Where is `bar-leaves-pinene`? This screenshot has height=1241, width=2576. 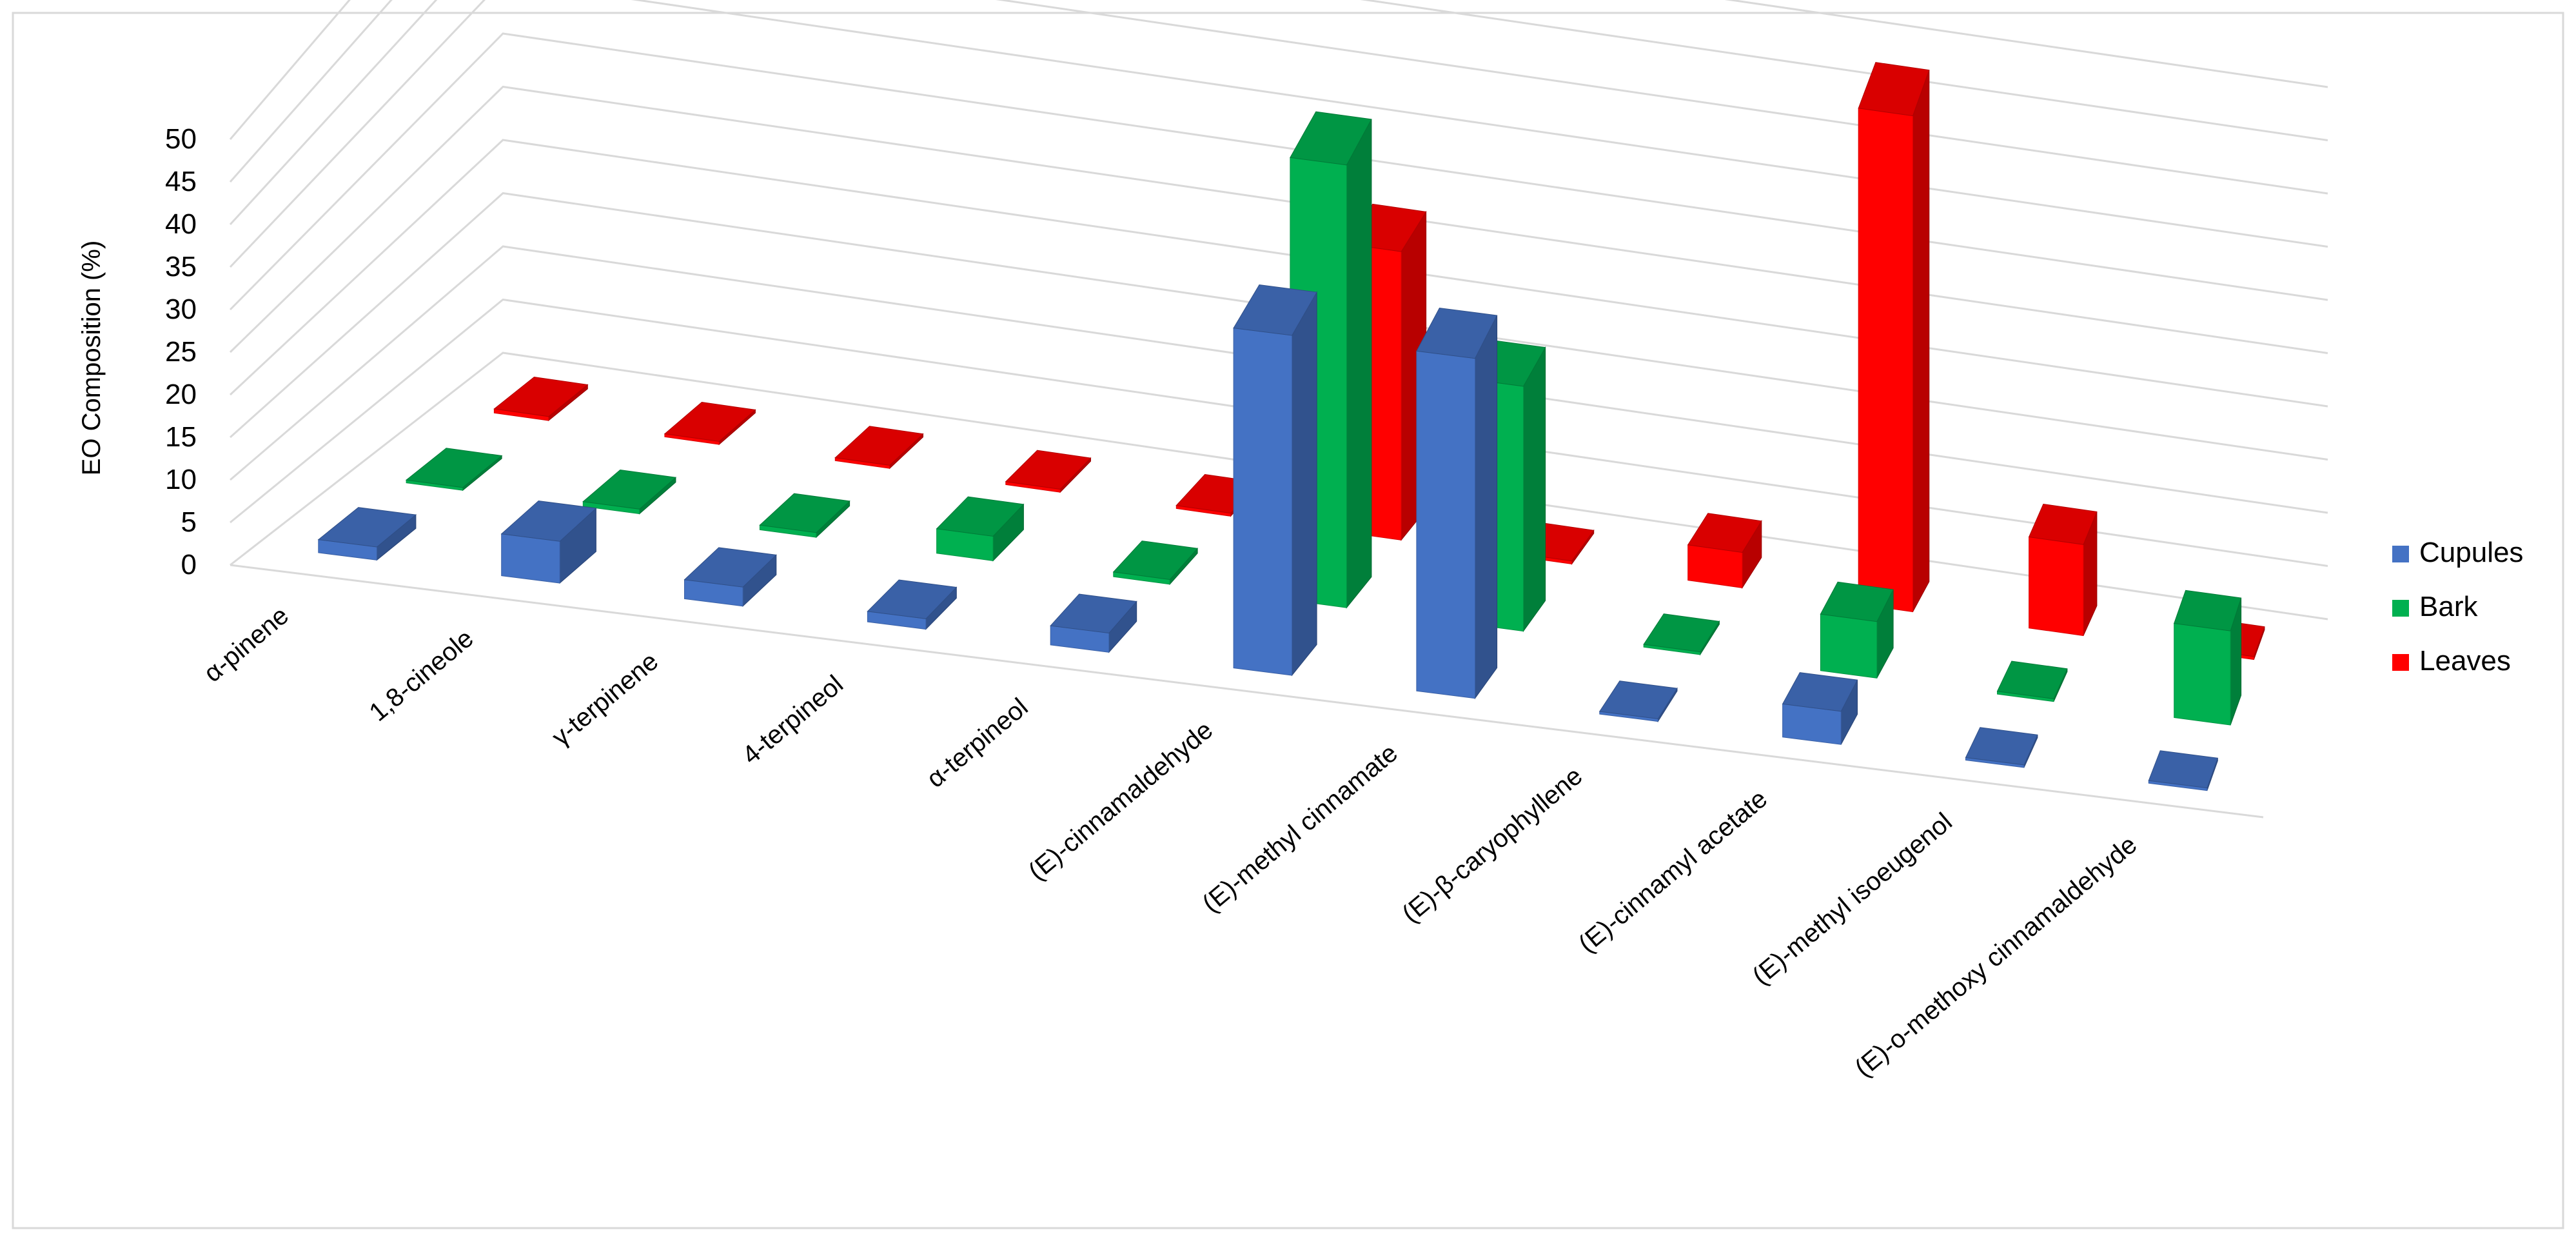 bar-leaves-pinene is located at coordinates (541, 399).